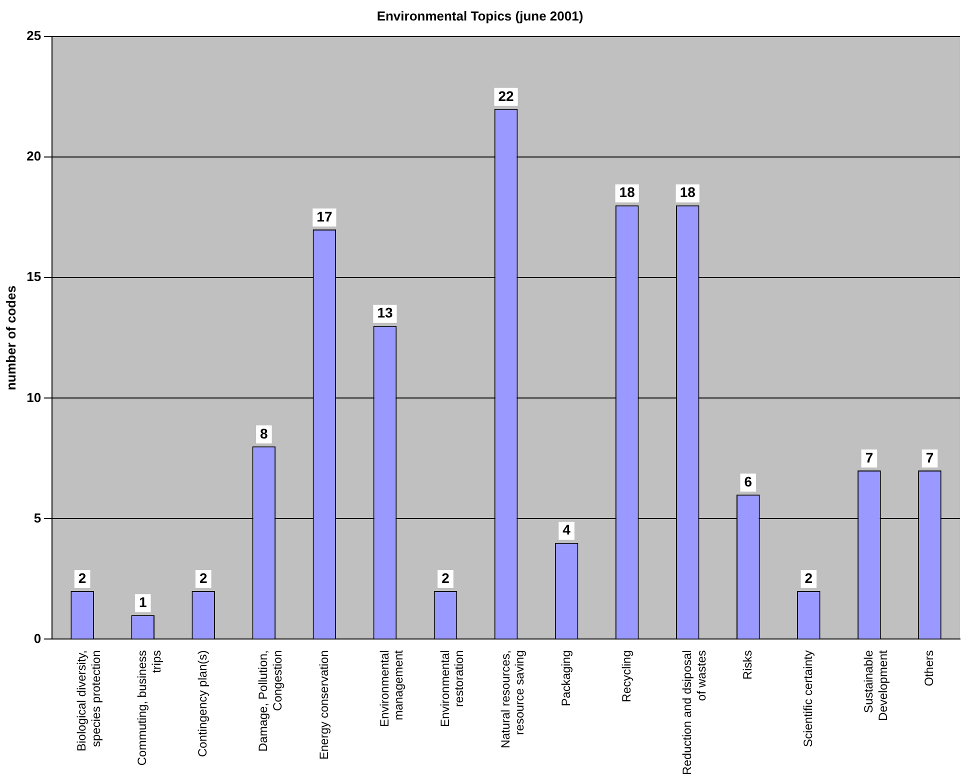 The width and height of the screenshot is (970, 778). What do you see at coordinates (323, 705) in the screenshot?
I see `x-tick-label: Energy conservation` at bounding box center [323, 705].